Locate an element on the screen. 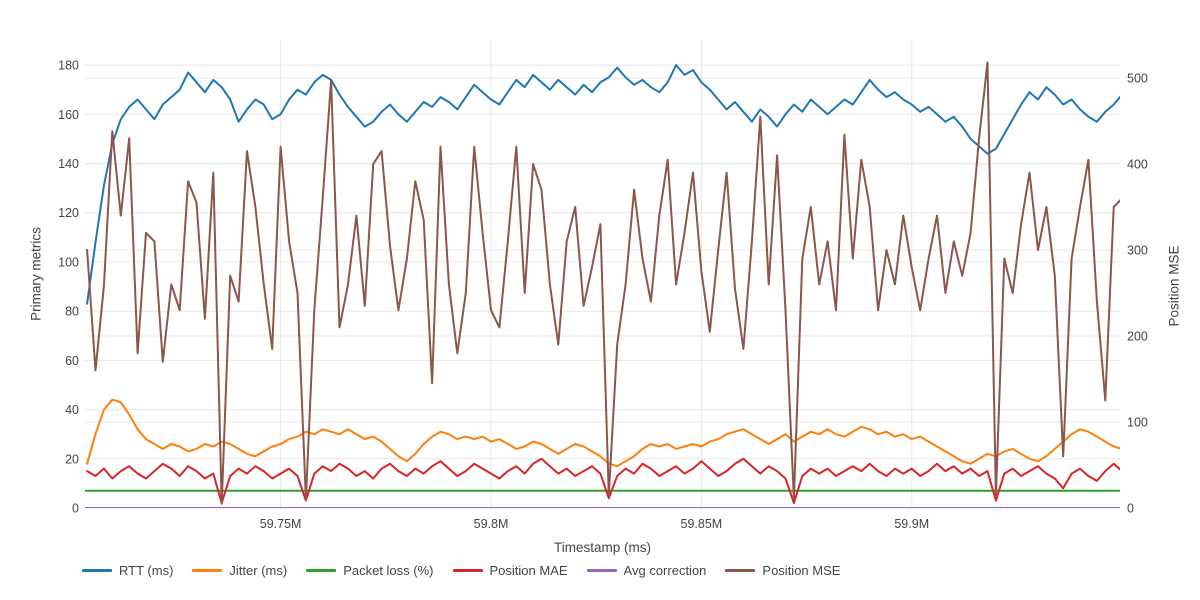 This screenshot has width=1200, height=600. y-left-tick-label: 100 is located at coordinates (68, 262).